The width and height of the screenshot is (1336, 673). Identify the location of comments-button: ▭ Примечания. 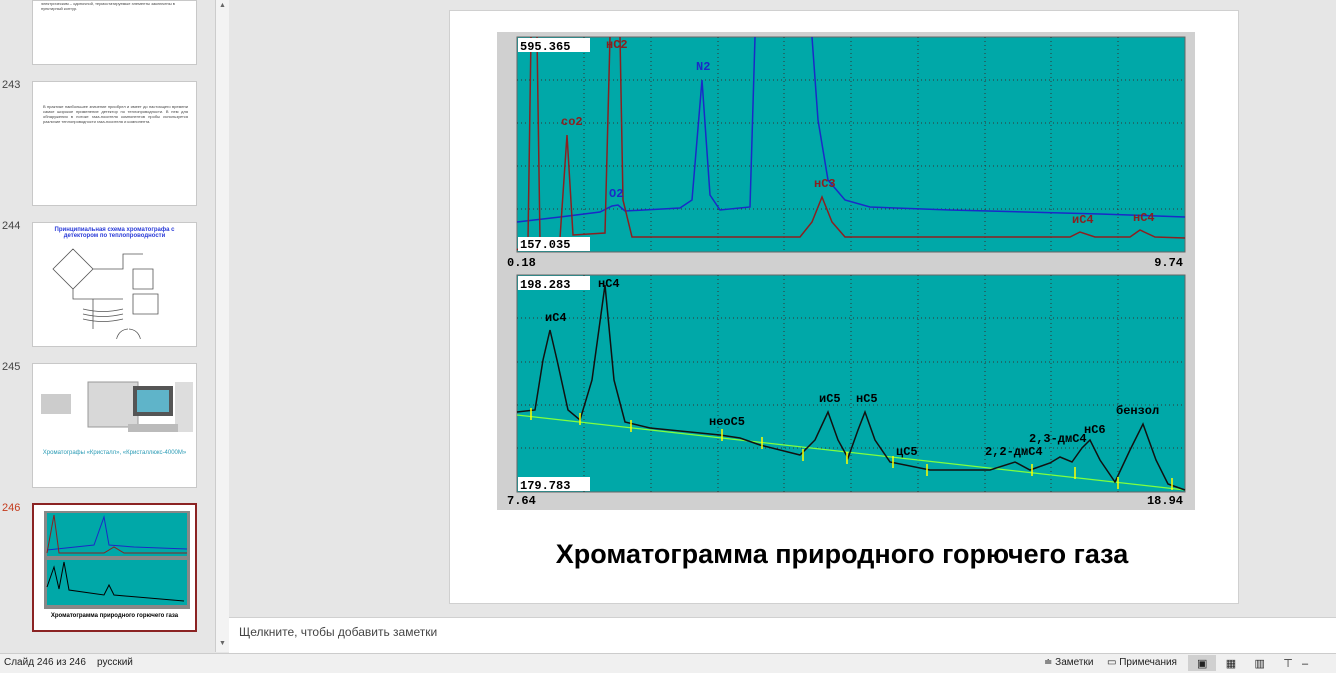
(1142, 662).